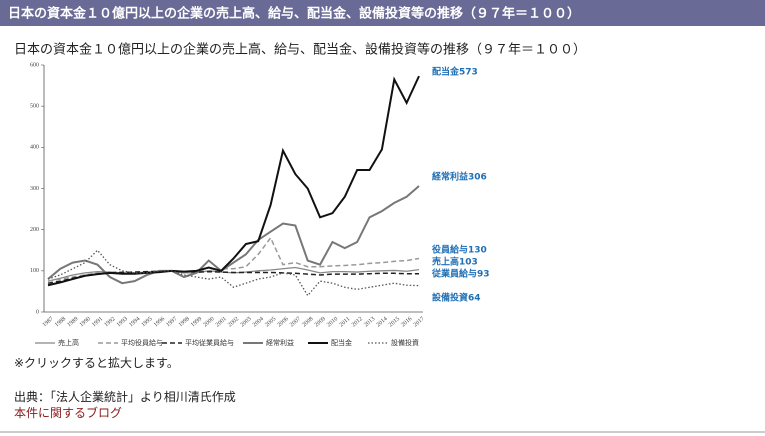 This screenshot has width=765, height=436. I want to click on y-tick-label: 0, so click(37, 312).